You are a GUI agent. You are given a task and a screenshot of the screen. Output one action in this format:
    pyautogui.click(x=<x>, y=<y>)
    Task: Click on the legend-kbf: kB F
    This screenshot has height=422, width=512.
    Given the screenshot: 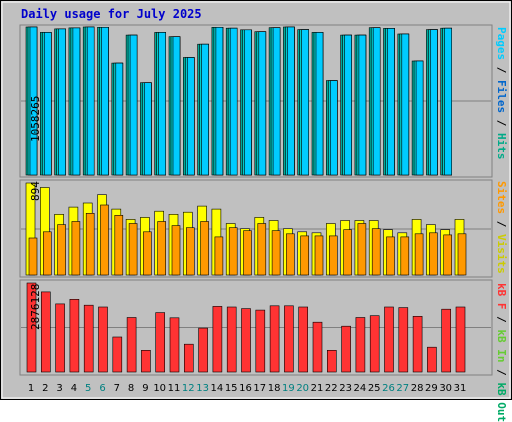 What is the action you would take?
    pyautogui.click(x=501, y=296)
    